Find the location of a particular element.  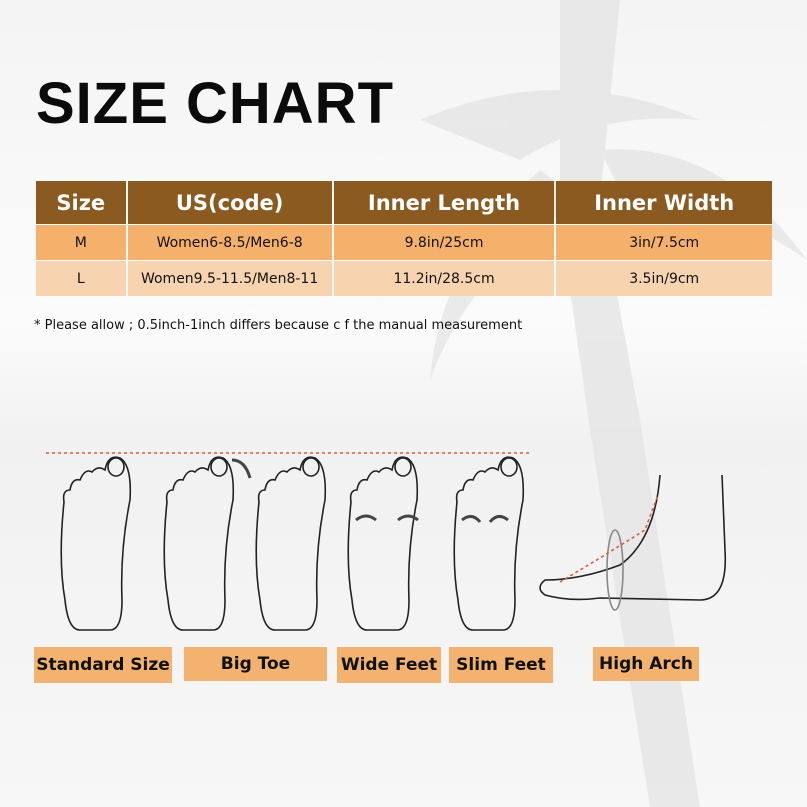

label-slim-feet: Slim Feet is located at coordinates (501, 665).